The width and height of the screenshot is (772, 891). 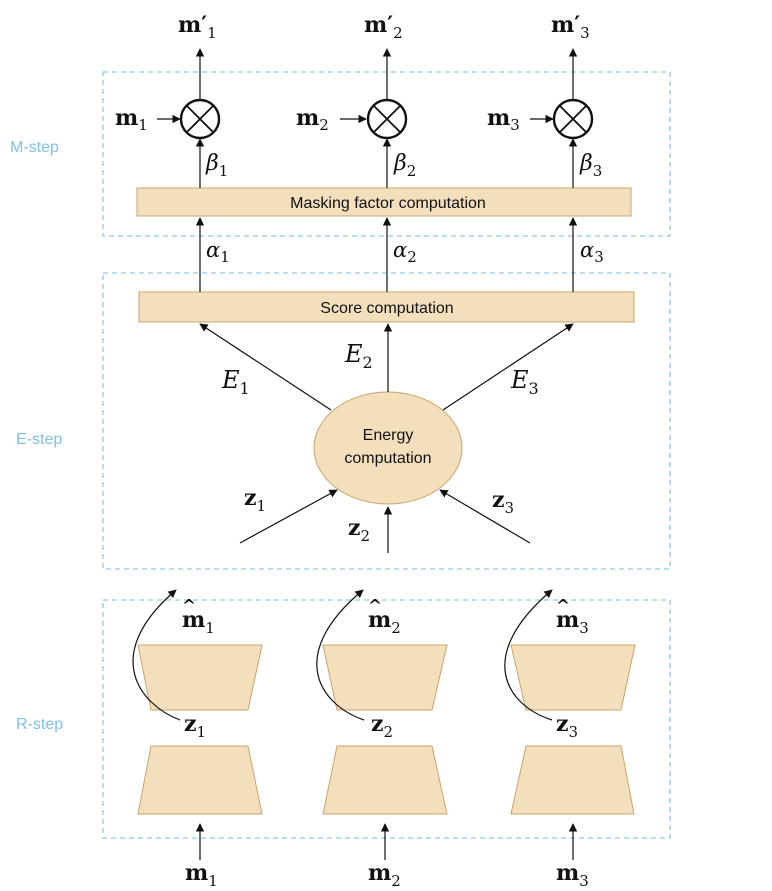 What do you see at coordinates (216, 165) in the screenshot?
I see `beta-1: β1` at bounding box center [216, 165].